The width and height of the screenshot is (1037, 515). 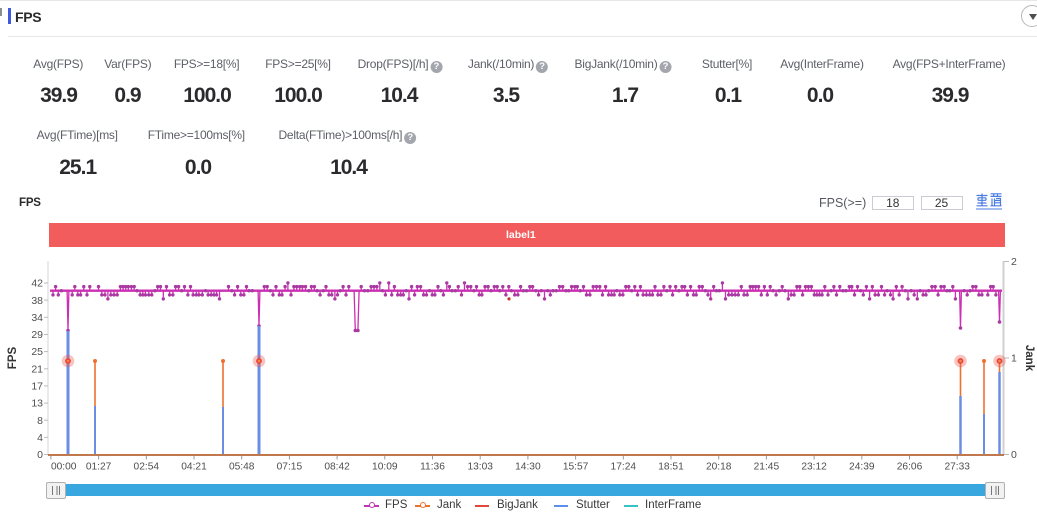 What do you see at coordinates (290, 467) in the screenshot?
I see `svg-text: 07:15` at bounding box center [290, 467].